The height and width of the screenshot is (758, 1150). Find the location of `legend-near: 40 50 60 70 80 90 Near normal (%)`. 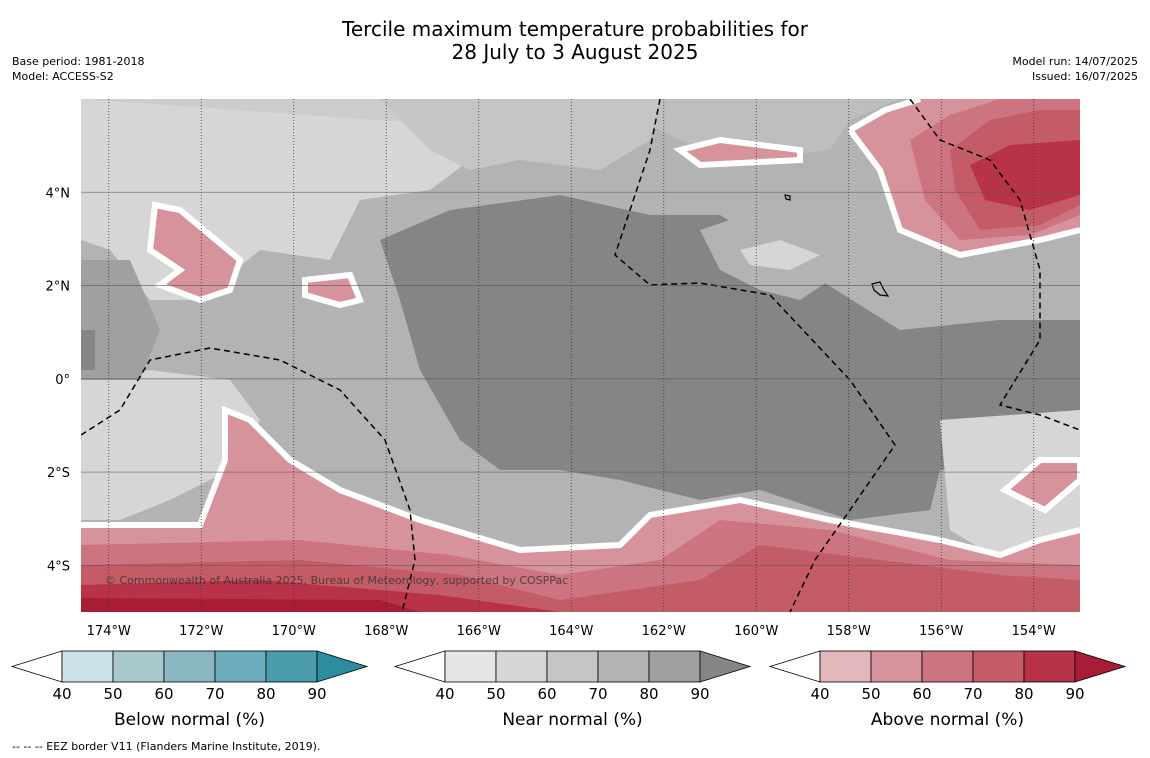

legend-near: 40 50 60 70 80 90 Near normal (%) is located at coordinates (572, 690).